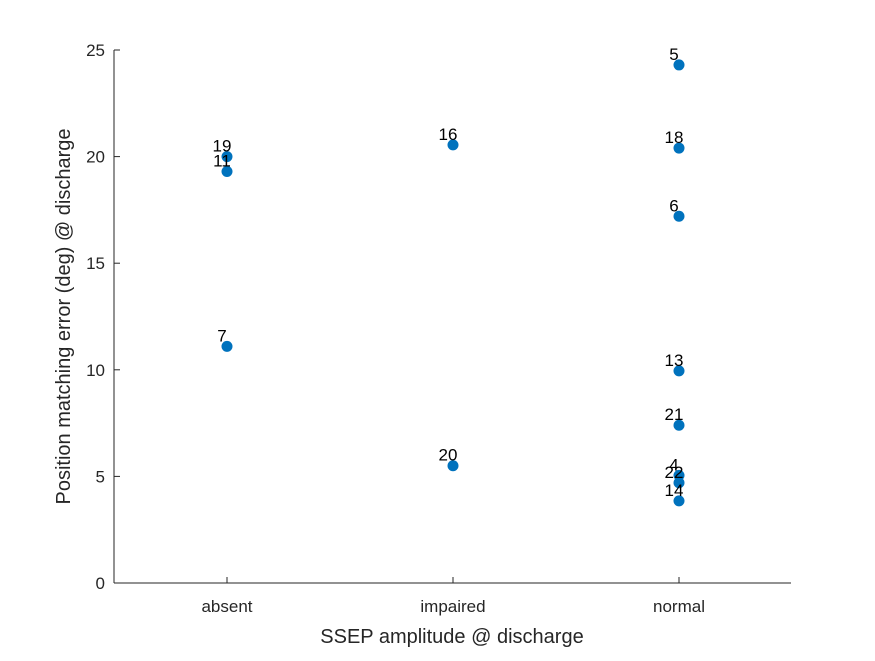 The width and height of the screenshot is (875, 661). Describe the element at coordinates (673, 464) in the screenshot. I see `data-point-label: 4` at that location.